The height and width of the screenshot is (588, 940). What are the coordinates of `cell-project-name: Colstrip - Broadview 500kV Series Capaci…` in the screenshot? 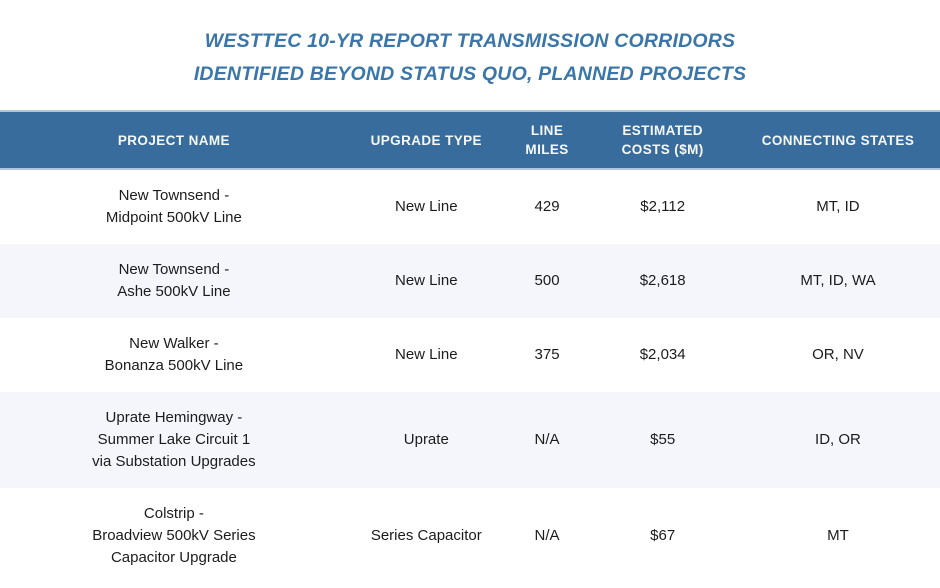 It's located at (174, 535).